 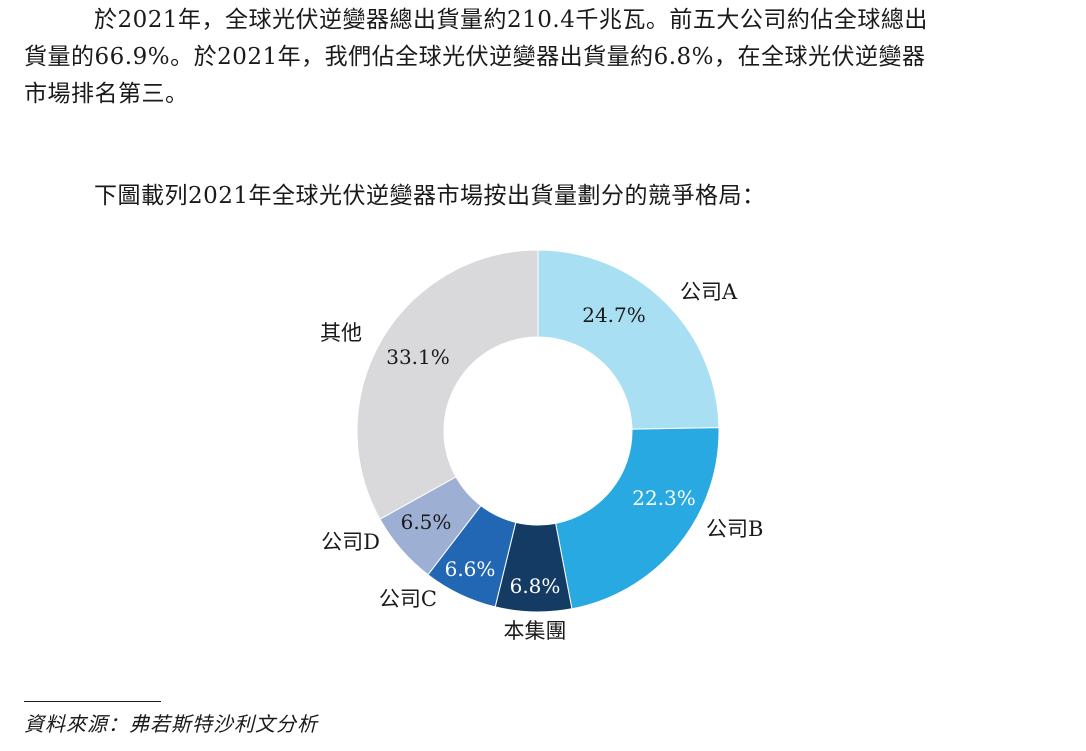 I want to click on intro-line-3: 市場排名第三。, so click(x=106, y=94).